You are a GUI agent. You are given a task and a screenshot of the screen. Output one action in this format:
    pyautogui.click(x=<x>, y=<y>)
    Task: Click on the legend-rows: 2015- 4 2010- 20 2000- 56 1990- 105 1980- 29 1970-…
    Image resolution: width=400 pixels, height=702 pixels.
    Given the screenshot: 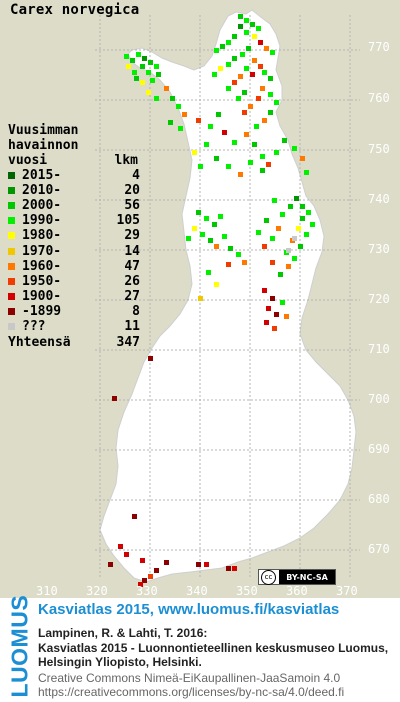 What is the action you would take?
    pyautogui.click(x=74, y=251)
    